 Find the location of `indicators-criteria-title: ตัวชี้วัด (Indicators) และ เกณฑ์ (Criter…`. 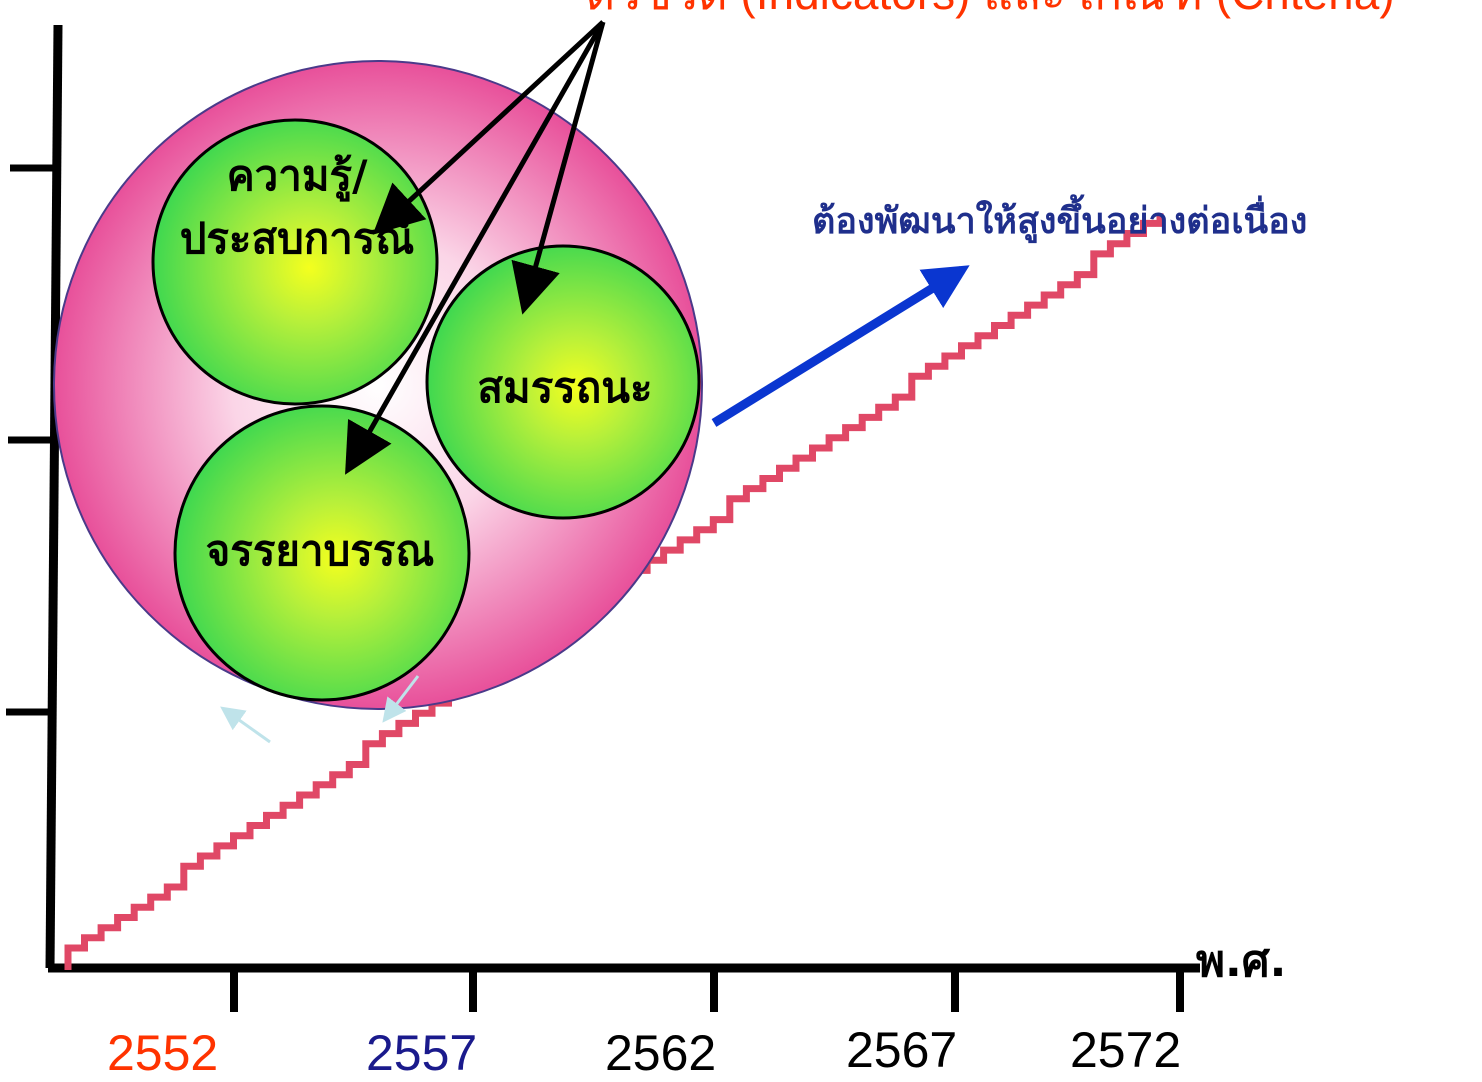

indicators-criteria-title: ตัวชี้วัด (Indicators) และ เกณฑ์ (Criter… is located at coordinates (990, 8).